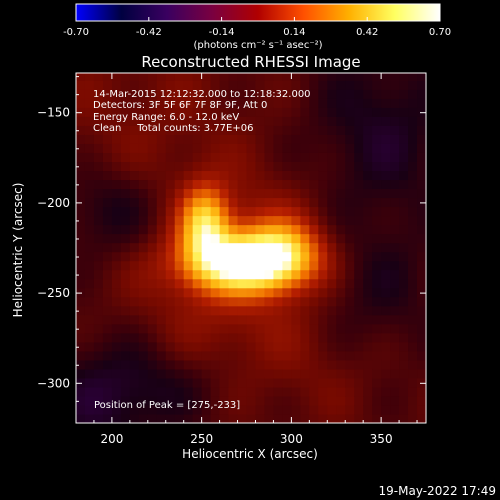 The height and width of the screenshot is (500, 500). What do you see at coordinates (291, 439) in the screenshot?
I see `x-tick-label: 300` at bounding box center [291, 439].